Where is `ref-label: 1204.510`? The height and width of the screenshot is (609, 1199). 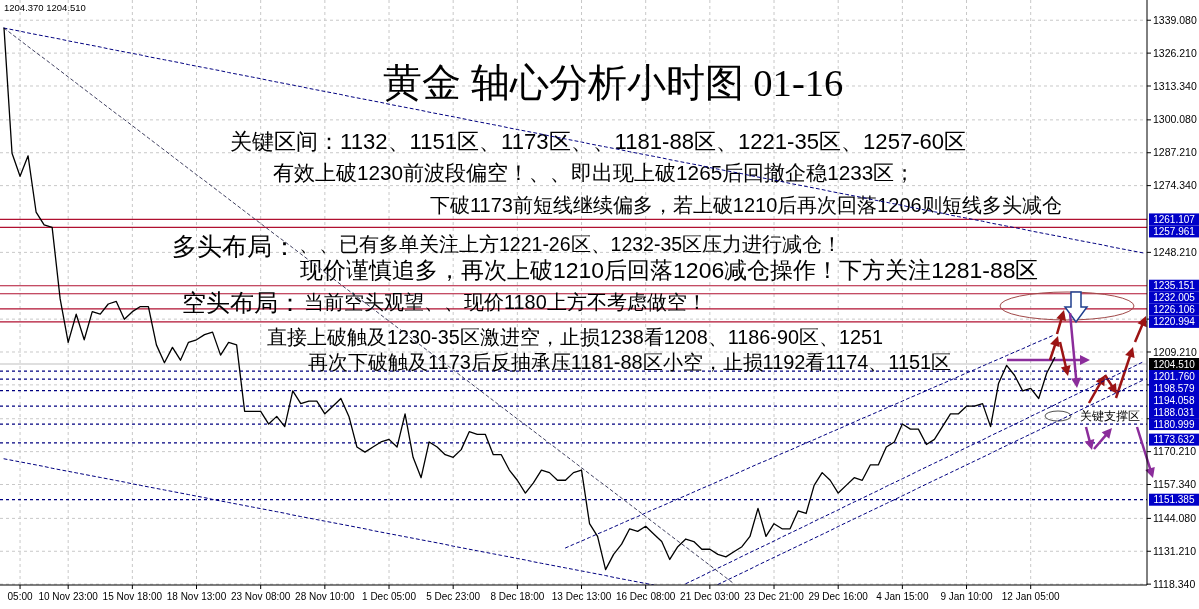 ref-label: 1204.510 is located at coordinates (1174, 364).